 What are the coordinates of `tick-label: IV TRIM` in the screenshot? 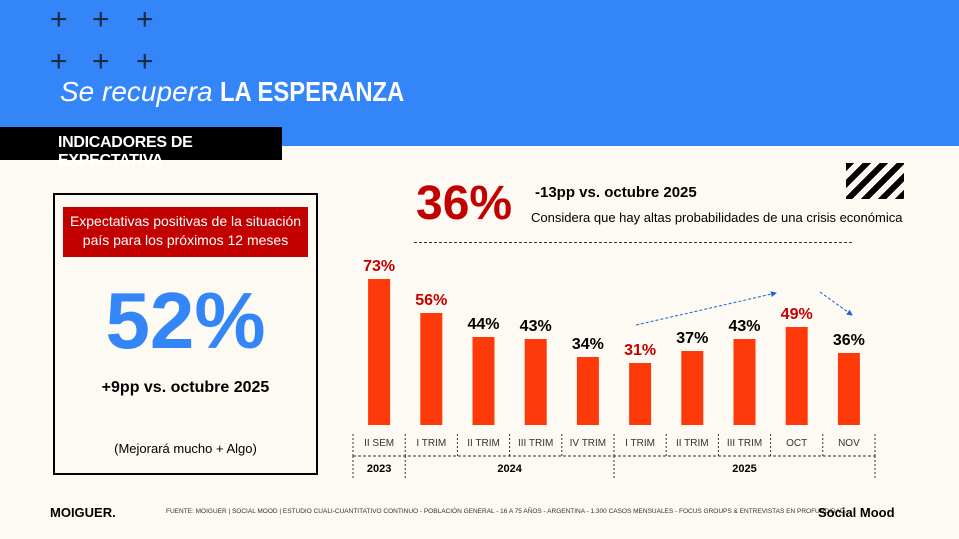 It's located at (588, 443).